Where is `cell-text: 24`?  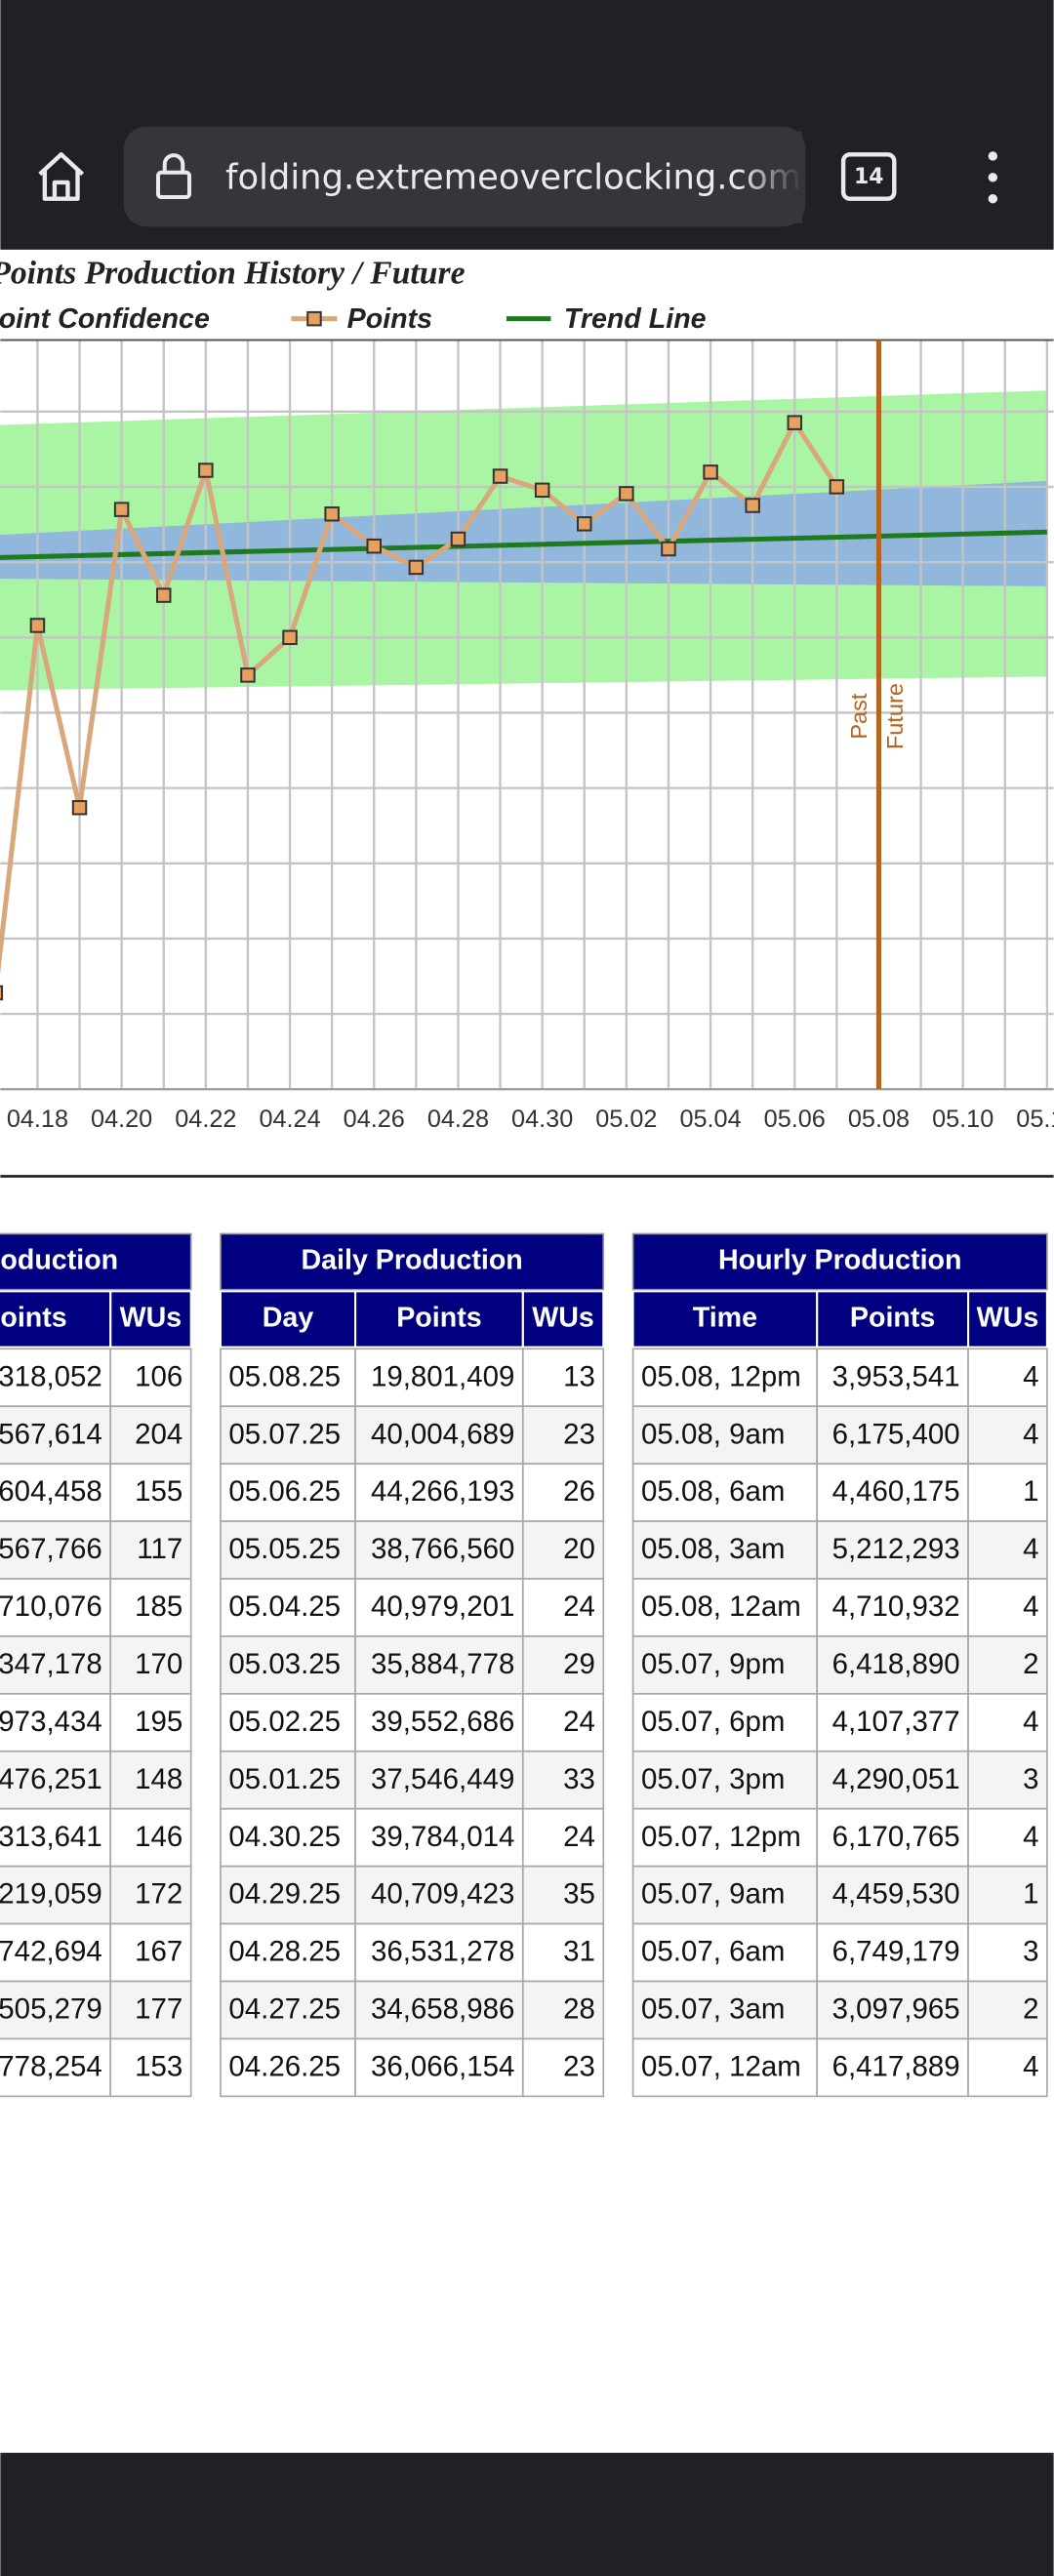 cell-text: 24 is located at coordinates (579, 1606).